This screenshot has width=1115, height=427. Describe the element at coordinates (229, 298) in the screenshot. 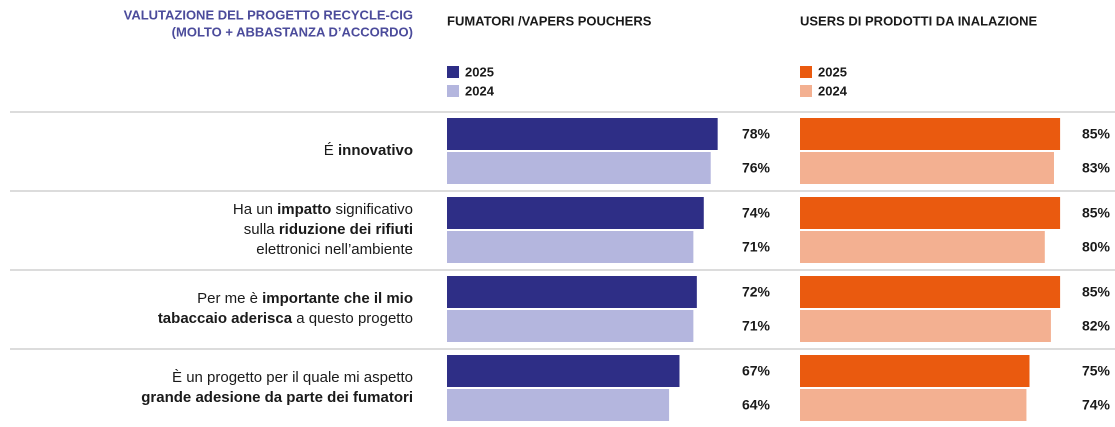

I see `row-label-part: Per me è` at that location.